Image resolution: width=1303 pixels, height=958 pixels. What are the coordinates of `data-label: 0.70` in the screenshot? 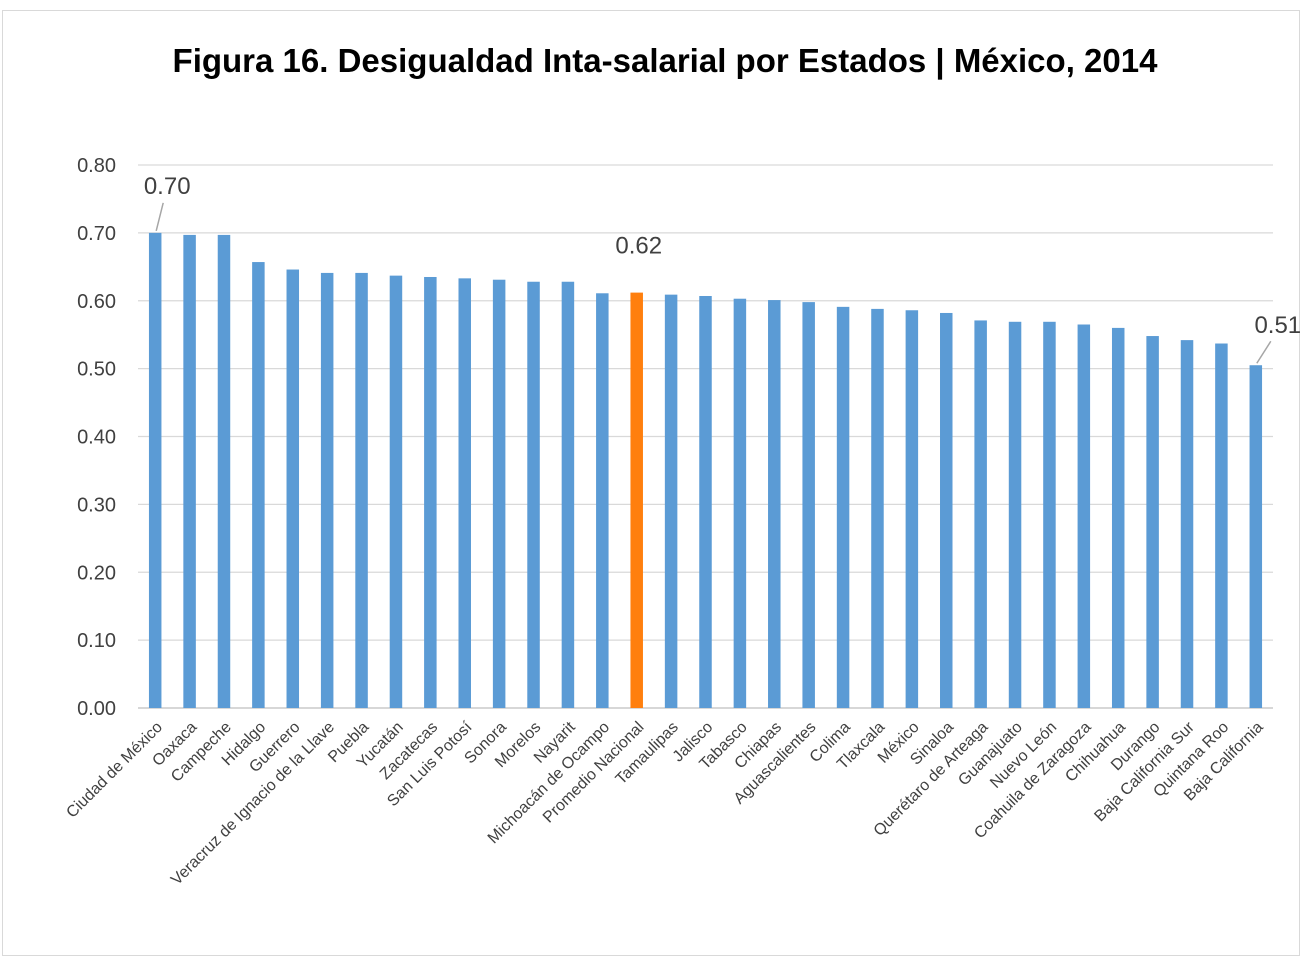 It's located at (167, 186).